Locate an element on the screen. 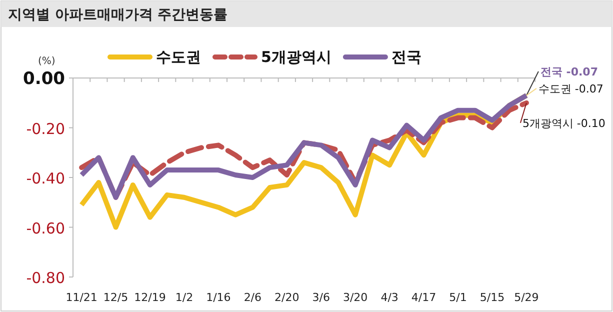  x-tick-label: 1/2 is located at coordinates (184, 297).